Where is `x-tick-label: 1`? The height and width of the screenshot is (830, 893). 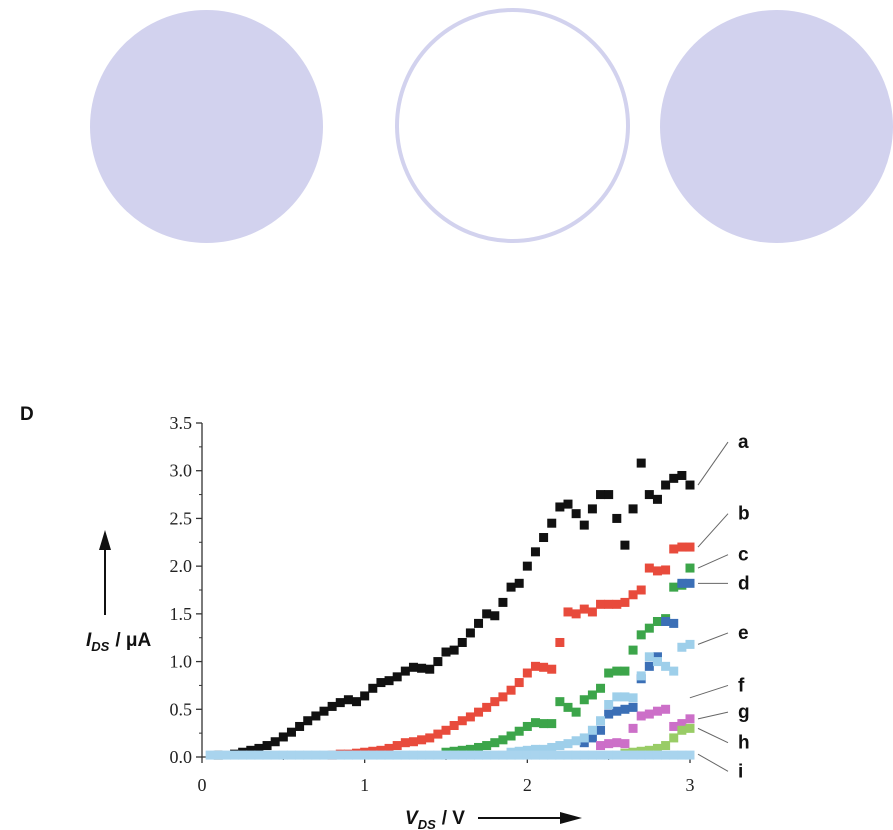 x-tick-label: 1 is located at coordinates (364, 785).